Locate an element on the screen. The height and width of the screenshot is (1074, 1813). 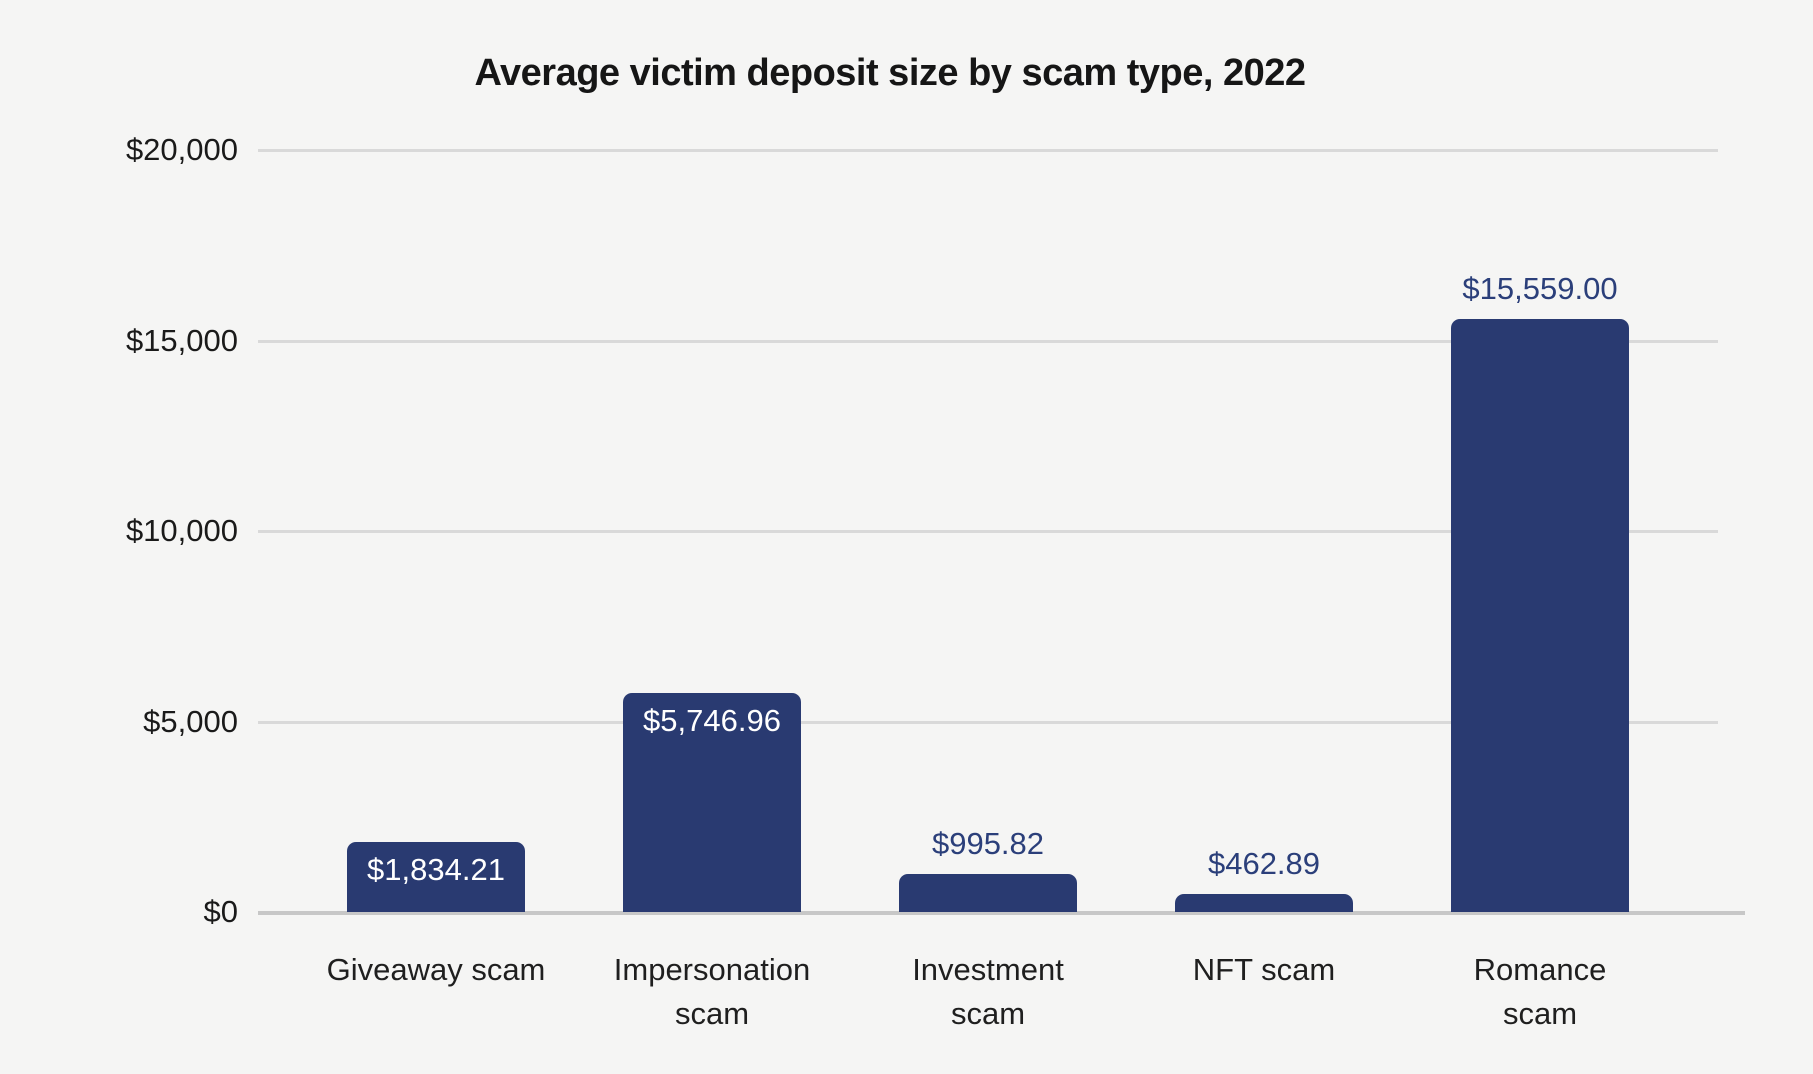
x-label-line: Giveaway scam is located at coordinates (436, 969).